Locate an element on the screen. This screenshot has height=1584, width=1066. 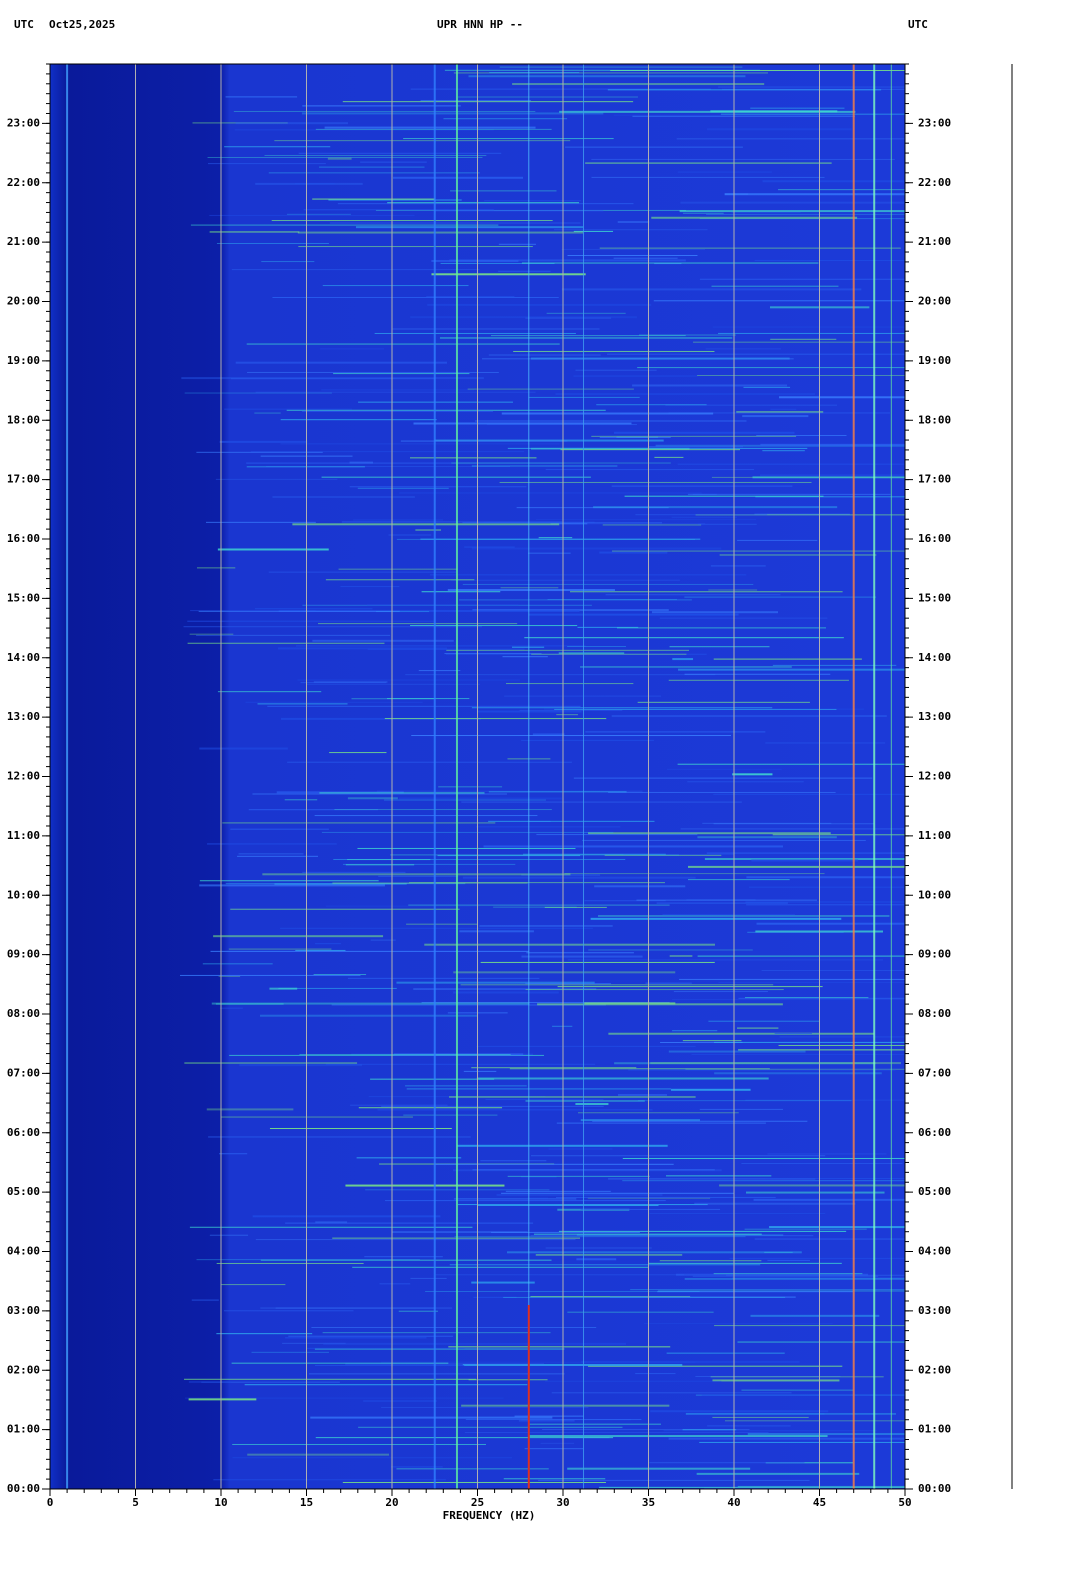
x-tick-label: 35 is located at coordinates (648, 1502).